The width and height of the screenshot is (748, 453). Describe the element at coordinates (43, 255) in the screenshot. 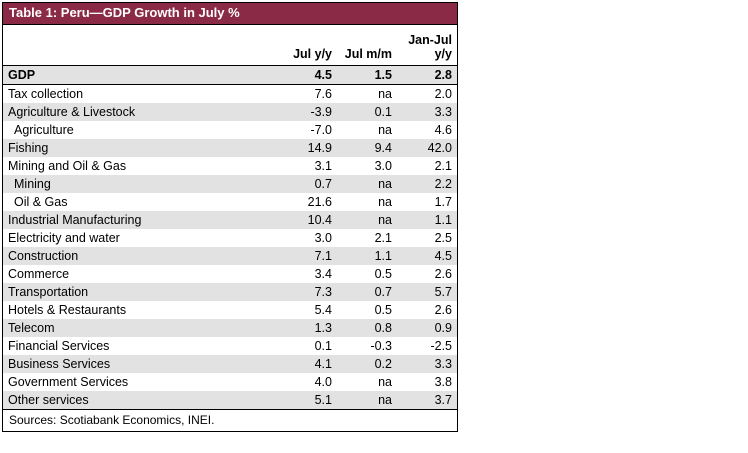

I see `row-label: Construction` at that location.